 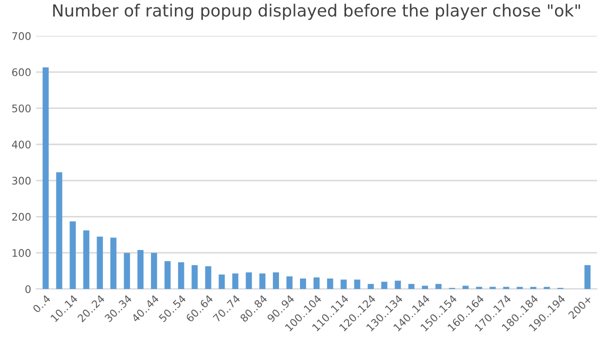 I want to click on y-tick-label: 300, so click(x=21, y=180).